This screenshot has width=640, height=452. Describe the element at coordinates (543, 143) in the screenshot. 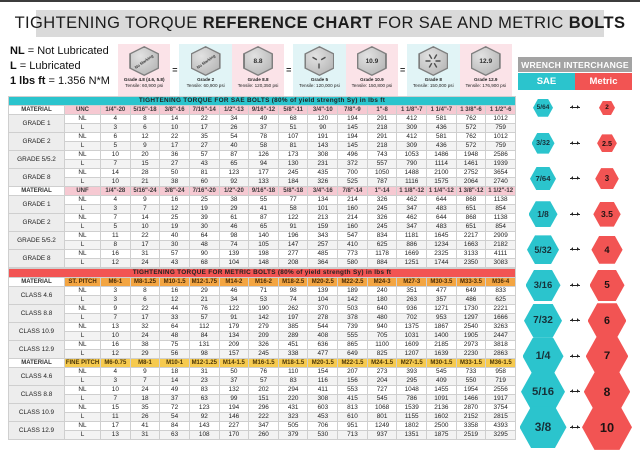

I see `sae-hex-cell: 3/32` at that location.